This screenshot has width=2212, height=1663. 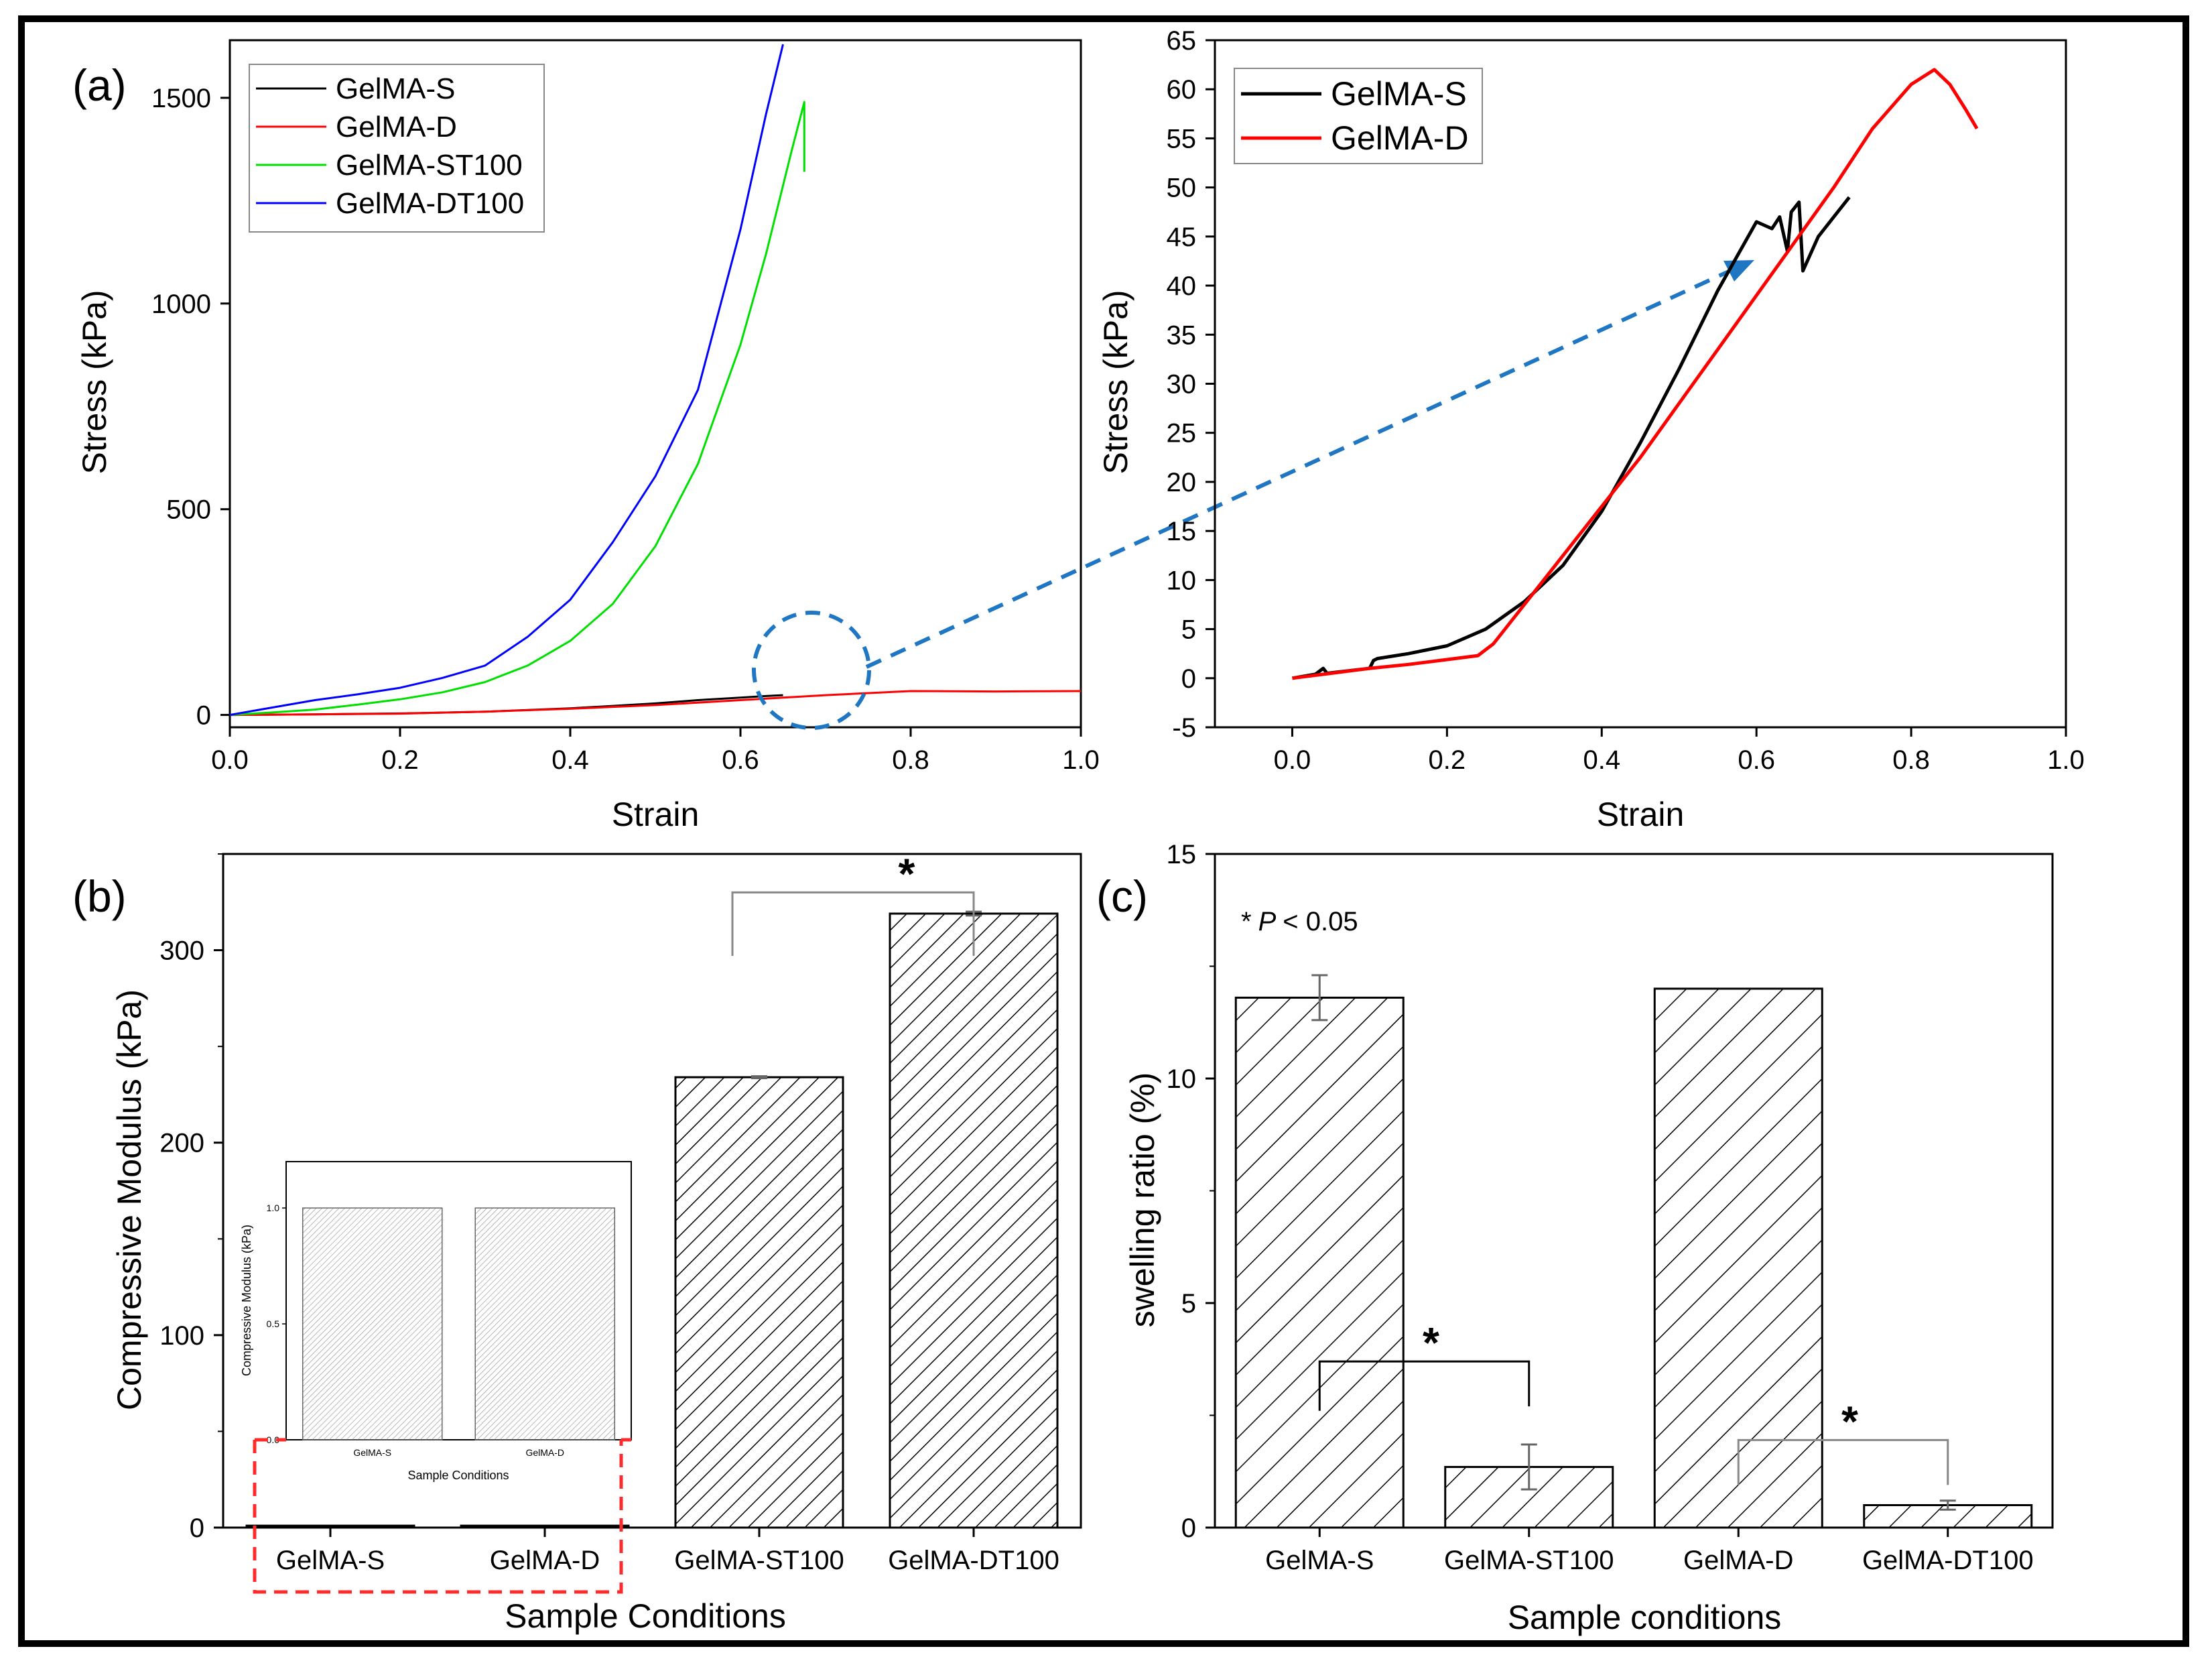 What do you see at coordinates (1182, 483) in the screenshot?
I see `y-tick-label: 20` at bounding box center [1182, 483].